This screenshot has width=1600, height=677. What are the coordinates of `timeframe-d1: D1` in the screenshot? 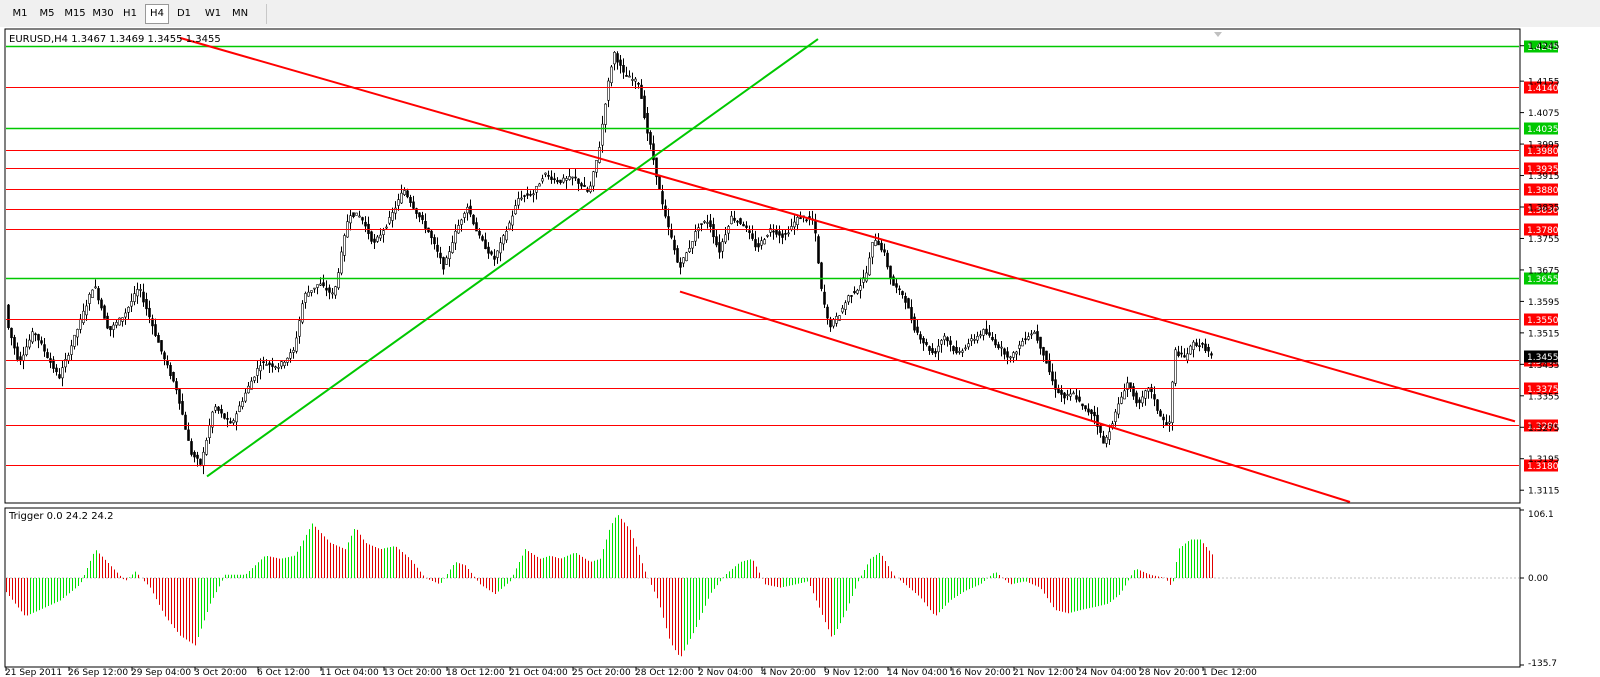 It's located at (184, 13).